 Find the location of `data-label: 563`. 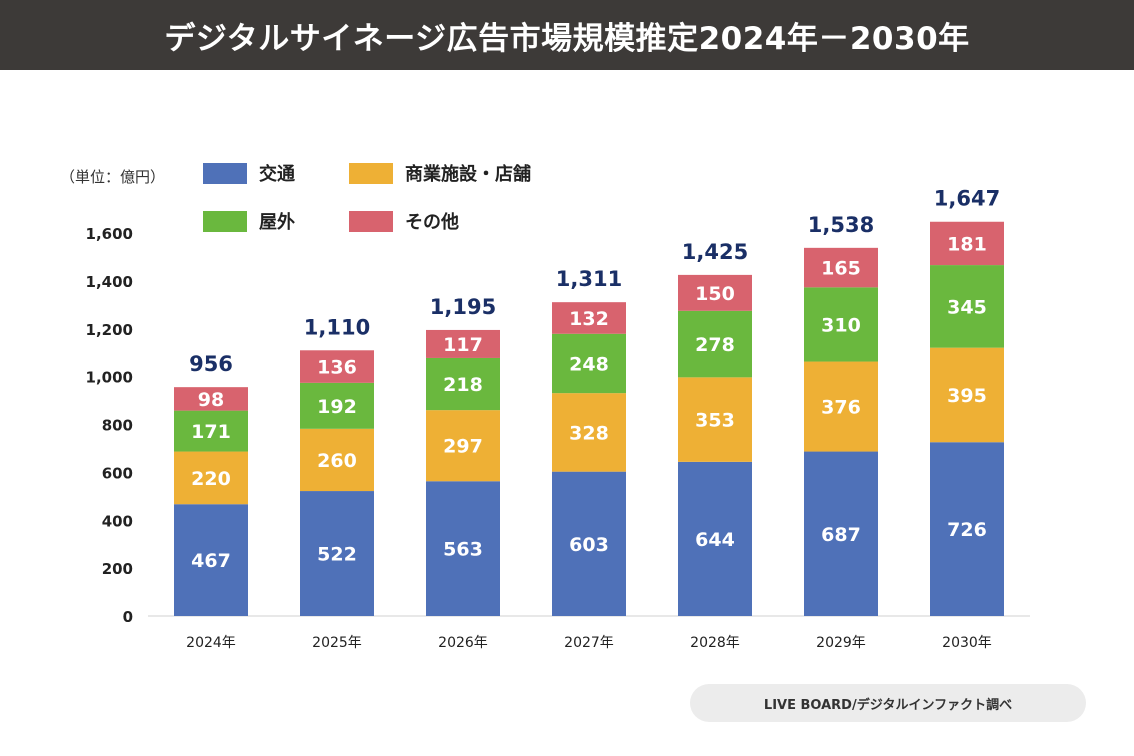

data-label: 563 is located at coordinates (463, 550).